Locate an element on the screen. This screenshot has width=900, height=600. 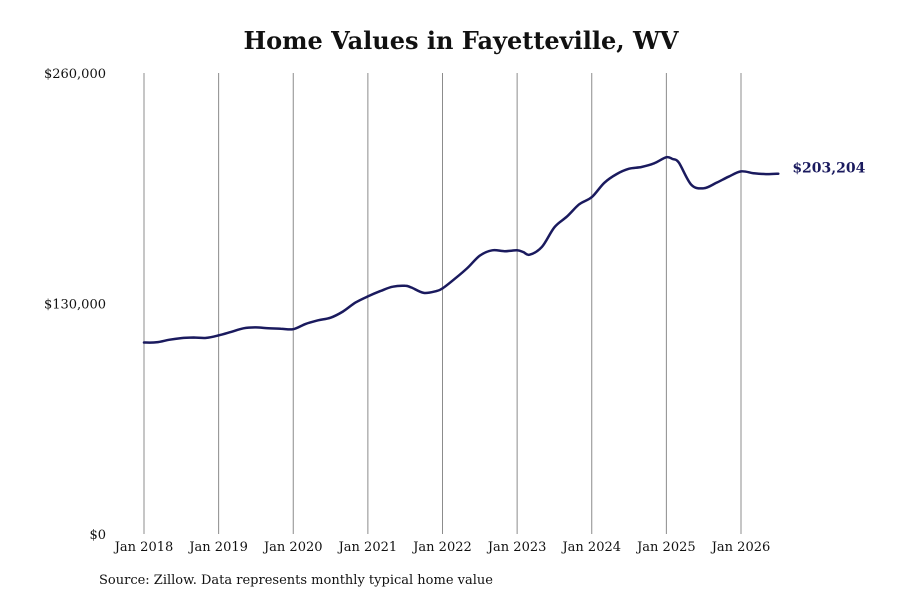
chart-title: Home Values in Fayetteville, WV is located at coordinates (461, 40).